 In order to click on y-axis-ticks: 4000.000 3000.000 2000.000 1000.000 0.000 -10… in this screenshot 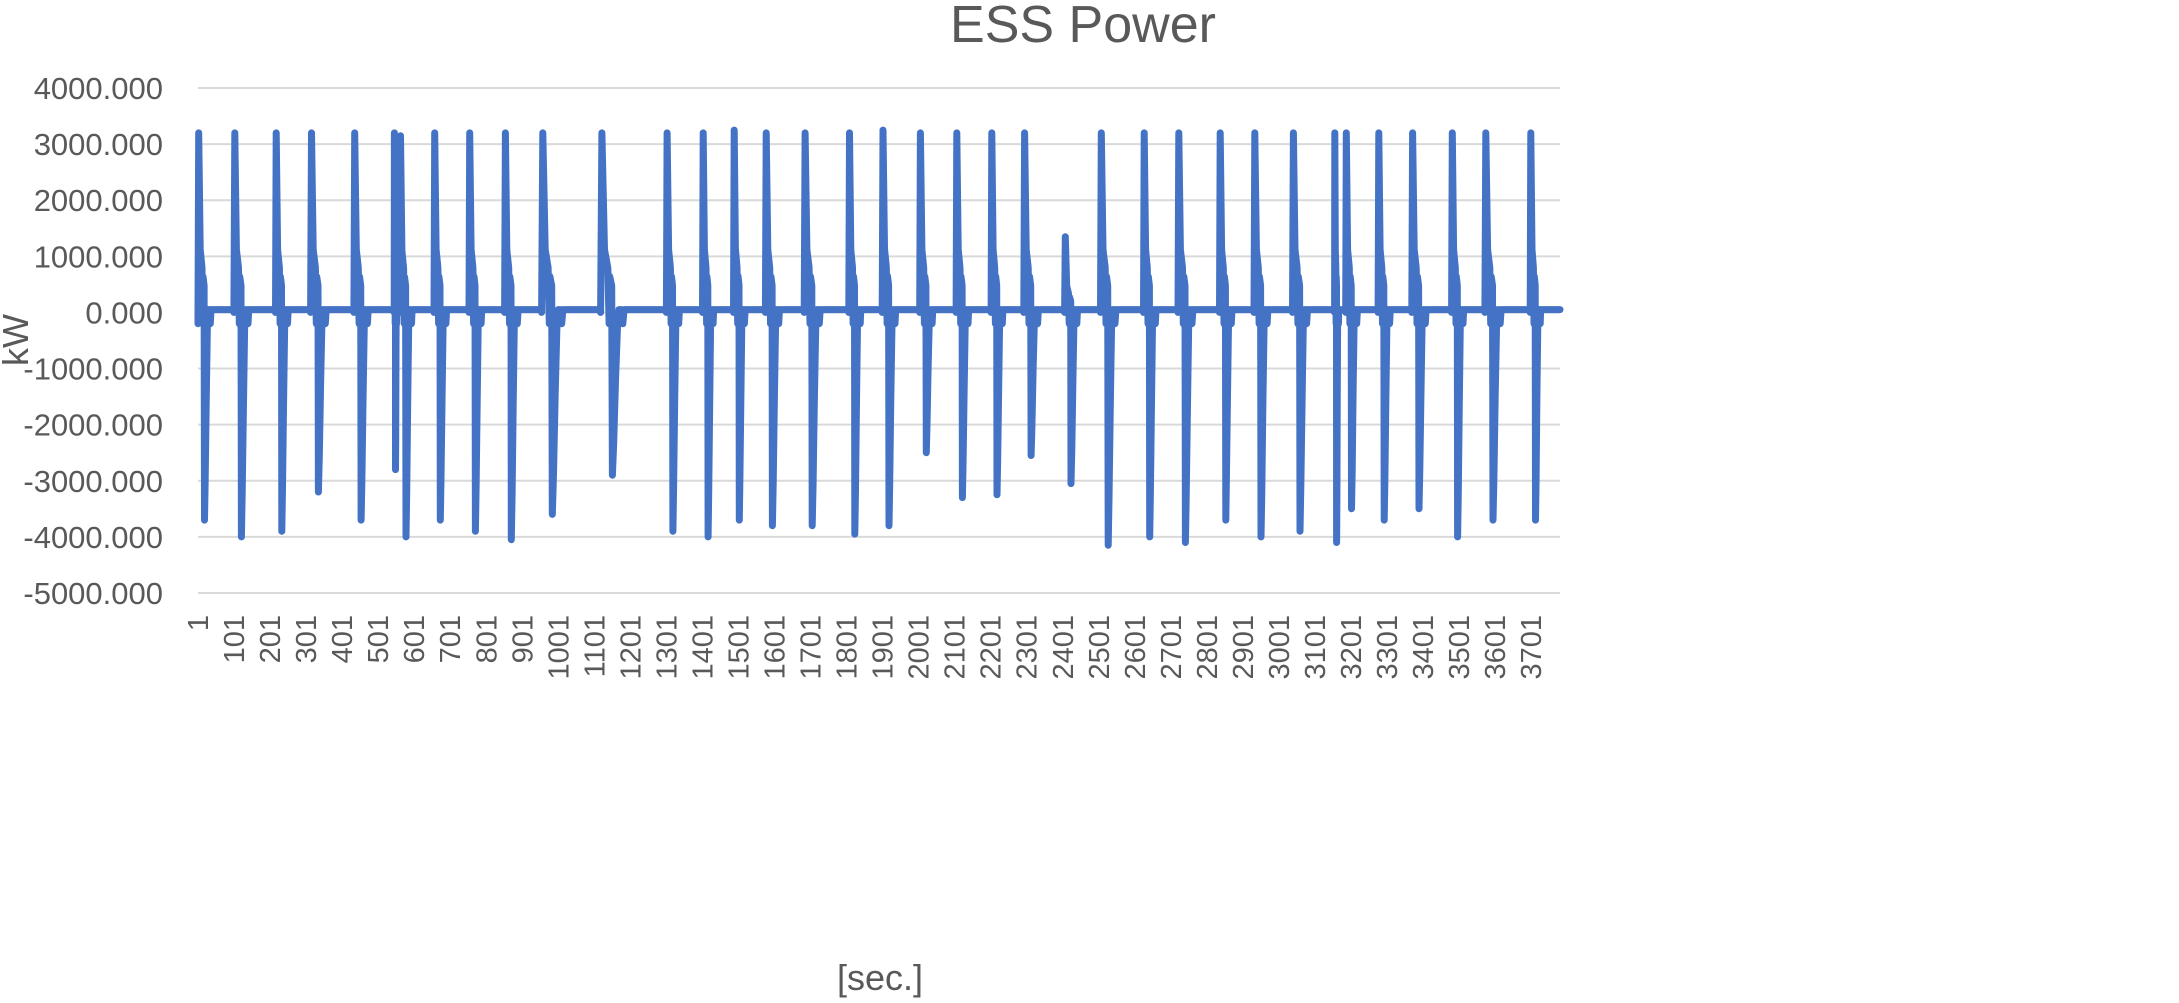, I will do `click(93, 341)`.